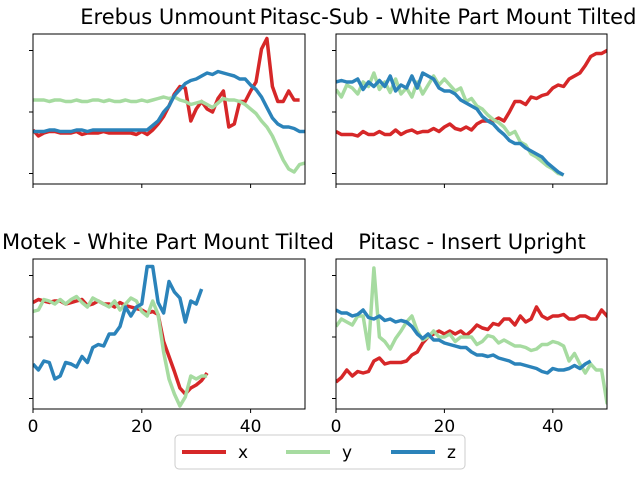 The width and height of the screenshot is (640, 480). Describe the element at coordinates (472, 242) in the screenshot. I see `subplot-title: Pitasc - Insert Upright` at that location.